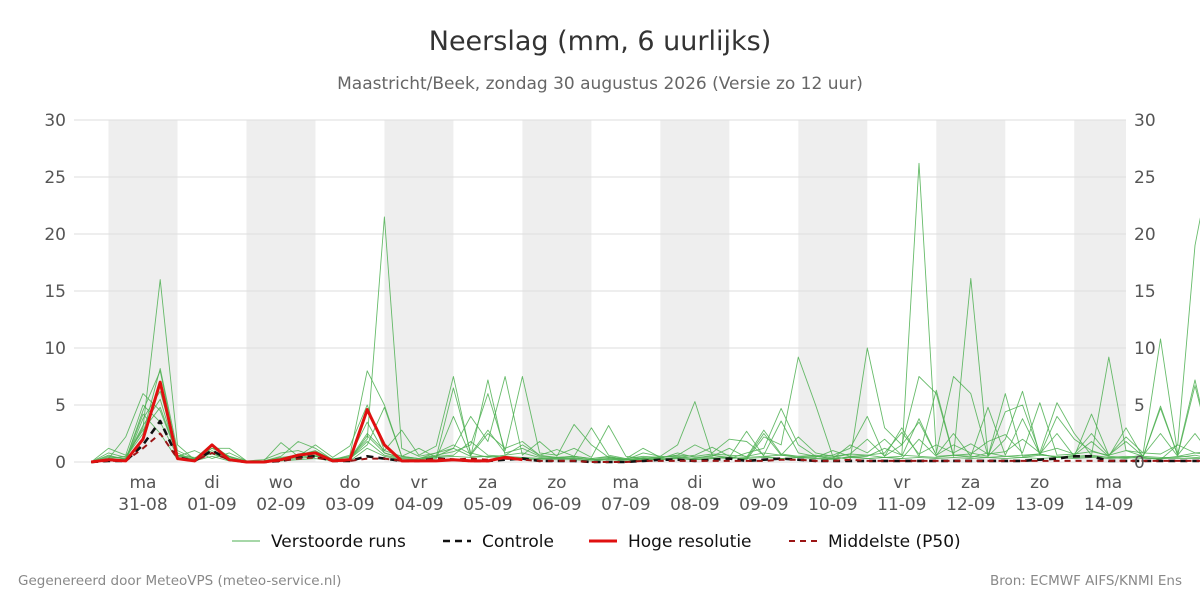 This screenshot has width=1200, height=600. What do you see at coordinates (1145, 292) in the screenshot?
I see `y-tick-right-15: 15` at bounding box center [1145, 292].